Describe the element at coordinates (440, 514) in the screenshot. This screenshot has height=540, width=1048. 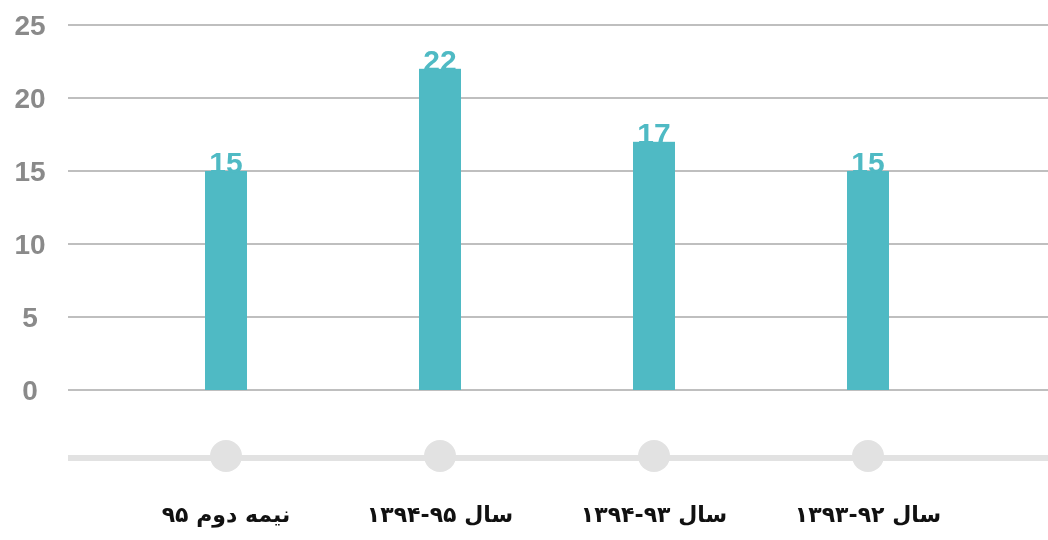
I see `x-tick-label: سال ۹۵-۱۳۹۴` at that location.